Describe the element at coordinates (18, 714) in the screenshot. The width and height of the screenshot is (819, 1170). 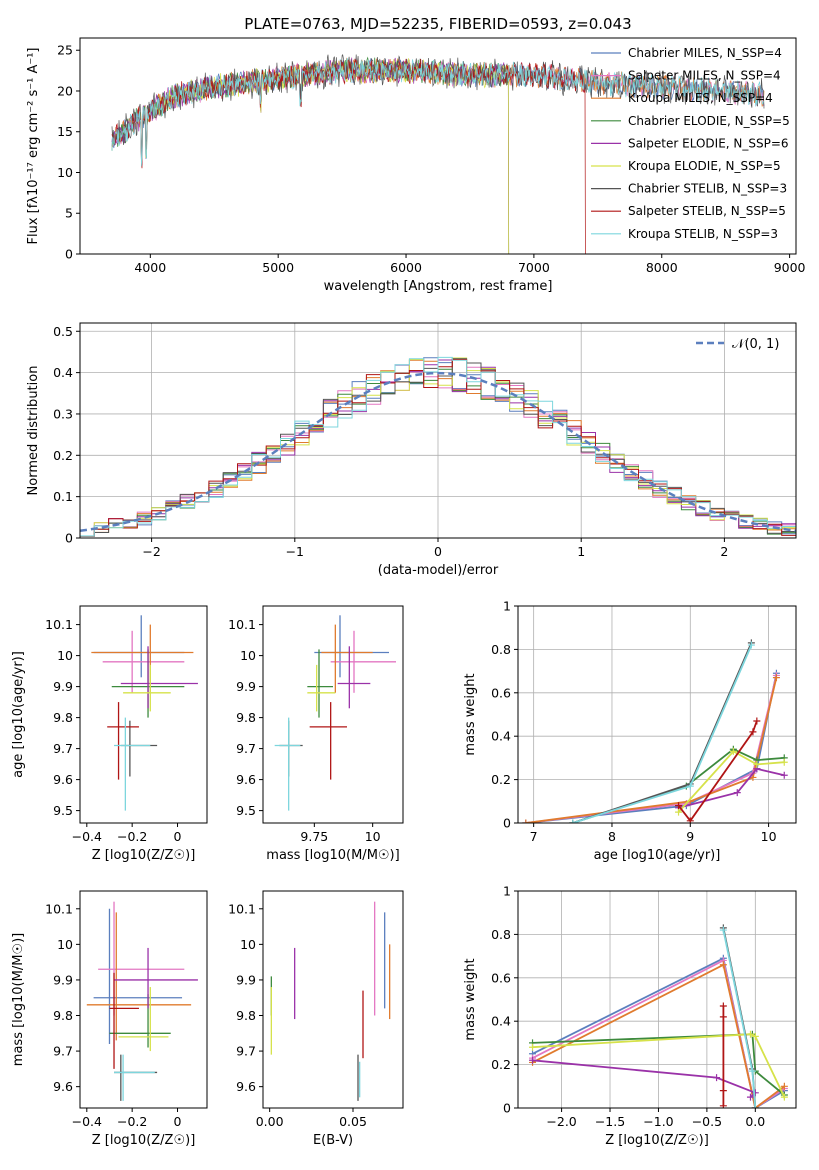
I see `y-axis-label: age [log10(age/yr)]` at that location.